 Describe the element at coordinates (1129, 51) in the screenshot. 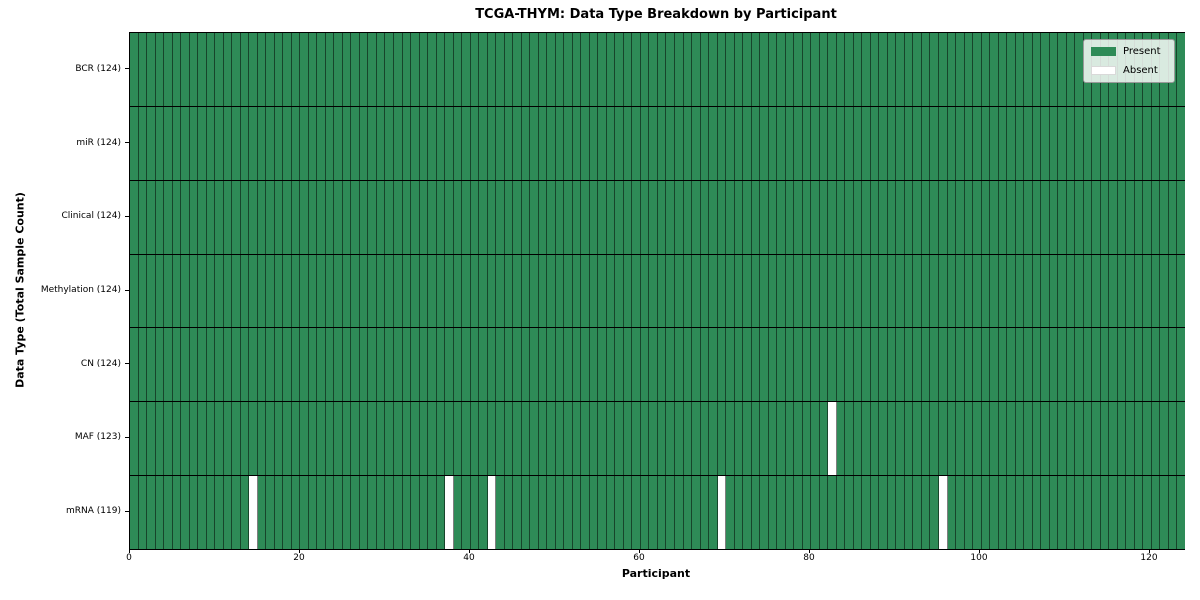

I see `legend-entry-present: Present` at that location.